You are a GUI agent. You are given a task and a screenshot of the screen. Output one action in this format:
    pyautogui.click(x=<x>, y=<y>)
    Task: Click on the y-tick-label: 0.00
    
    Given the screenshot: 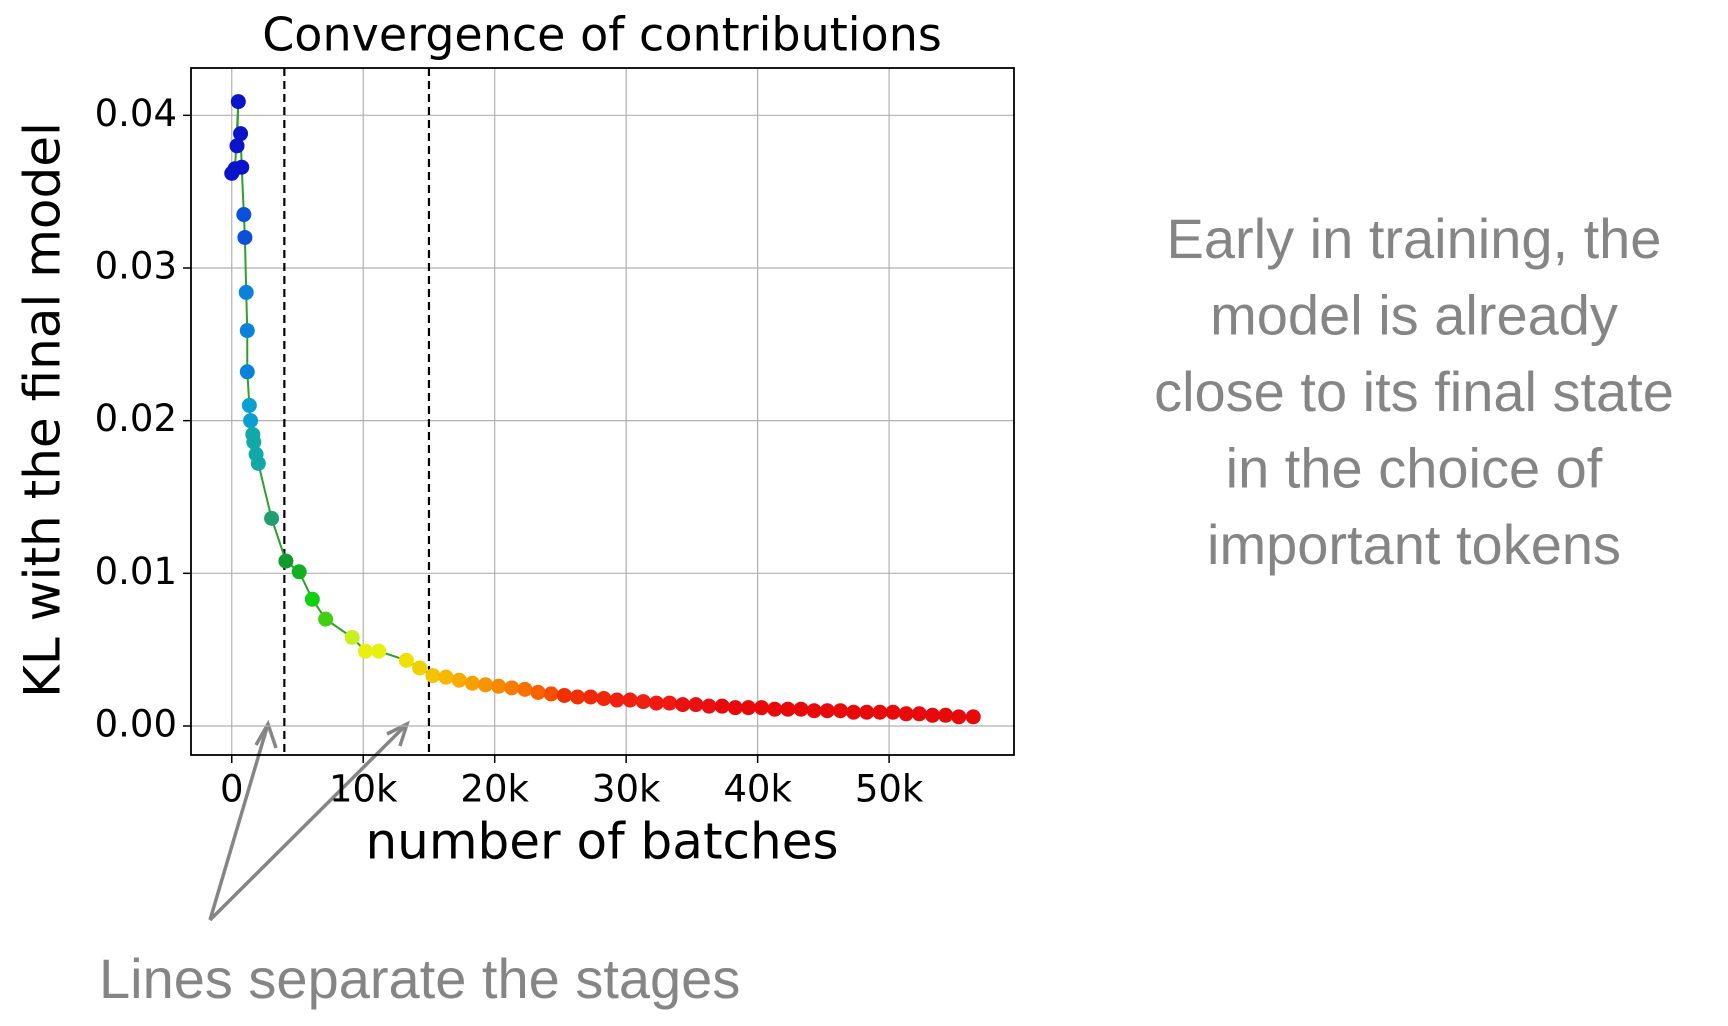 What is the action you would take?
    pyautogui.click(x=136, y=723)
    